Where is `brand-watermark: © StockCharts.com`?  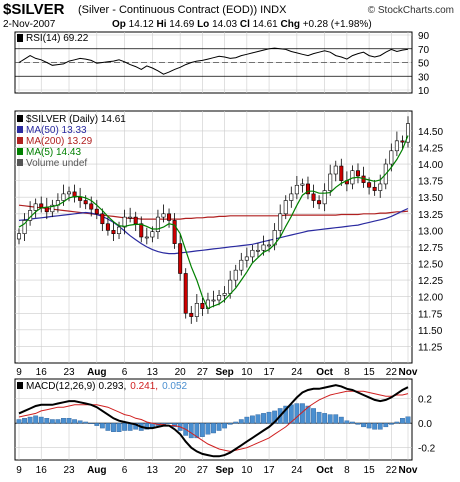
brand-watermark: © StockCharts.com is located at coordinates (410, 10).